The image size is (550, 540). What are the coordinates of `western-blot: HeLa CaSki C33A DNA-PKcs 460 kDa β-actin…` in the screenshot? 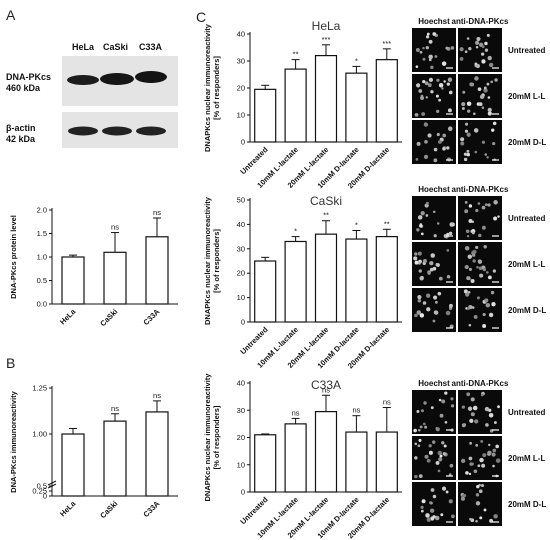 It's located at (92, 95).